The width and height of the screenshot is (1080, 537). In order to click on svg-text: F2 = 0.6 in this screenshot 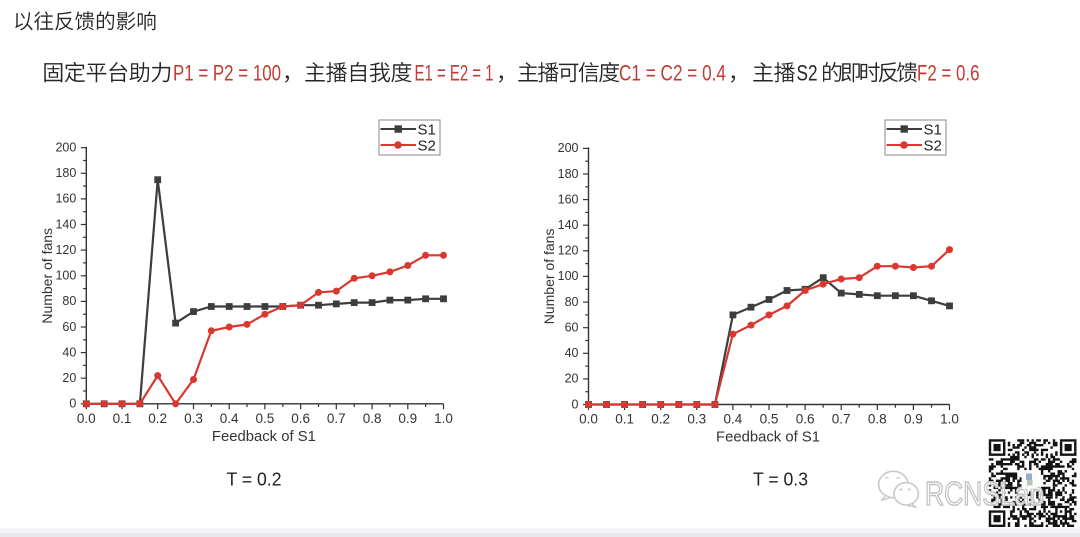, I will do `click(948, 73)`.